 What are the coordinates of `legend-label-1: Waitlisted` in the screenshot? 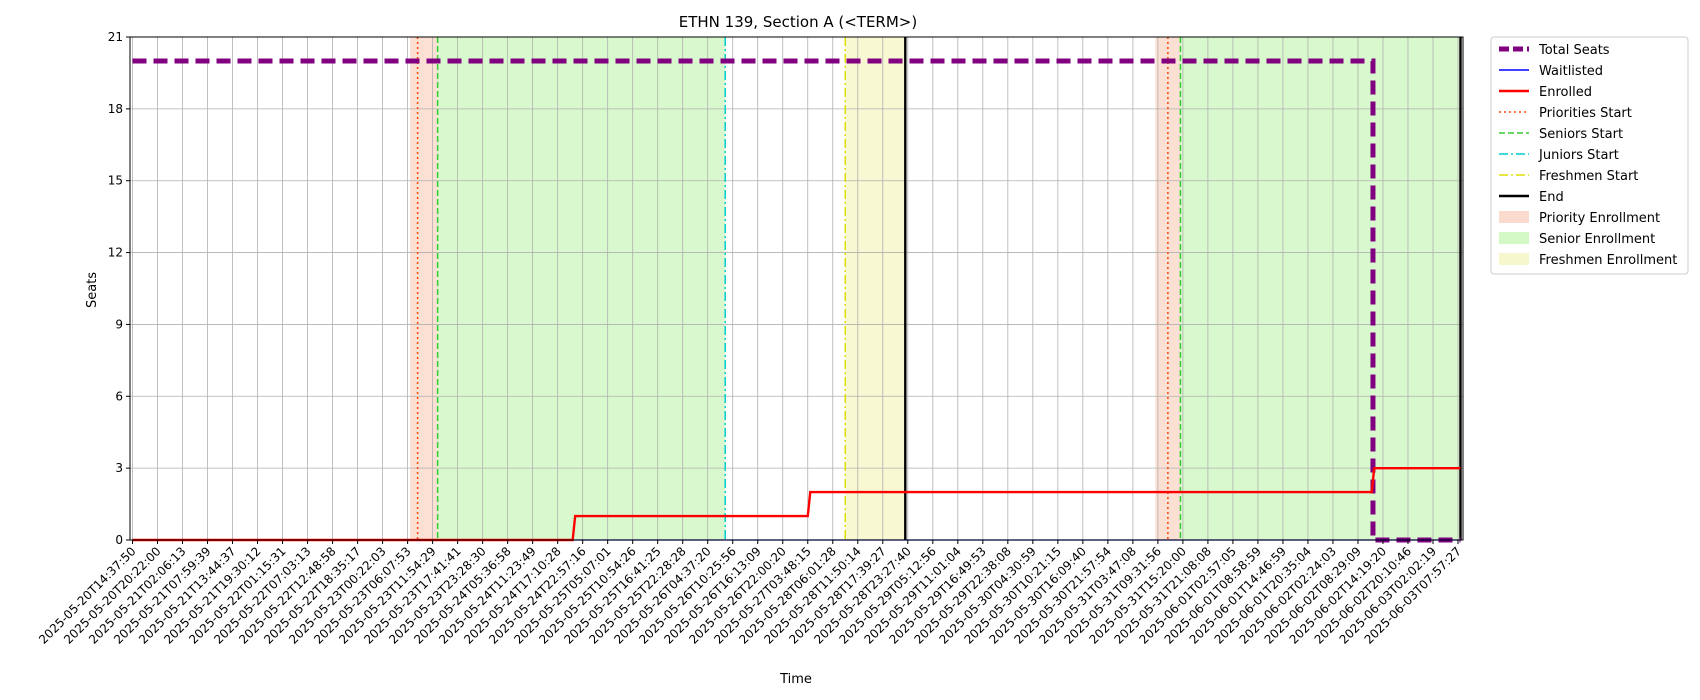 It's located at (1571, 71).